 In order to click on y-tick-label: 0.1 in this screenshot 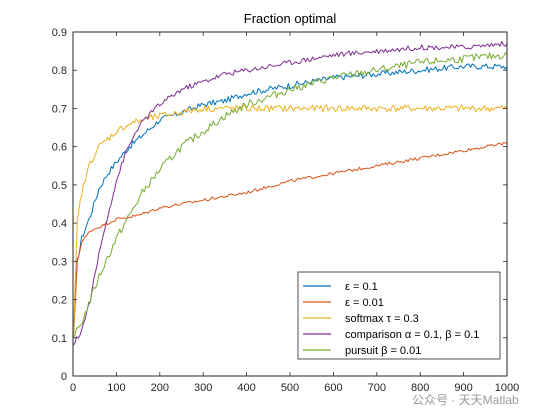, I will do `click(59, 339)`.